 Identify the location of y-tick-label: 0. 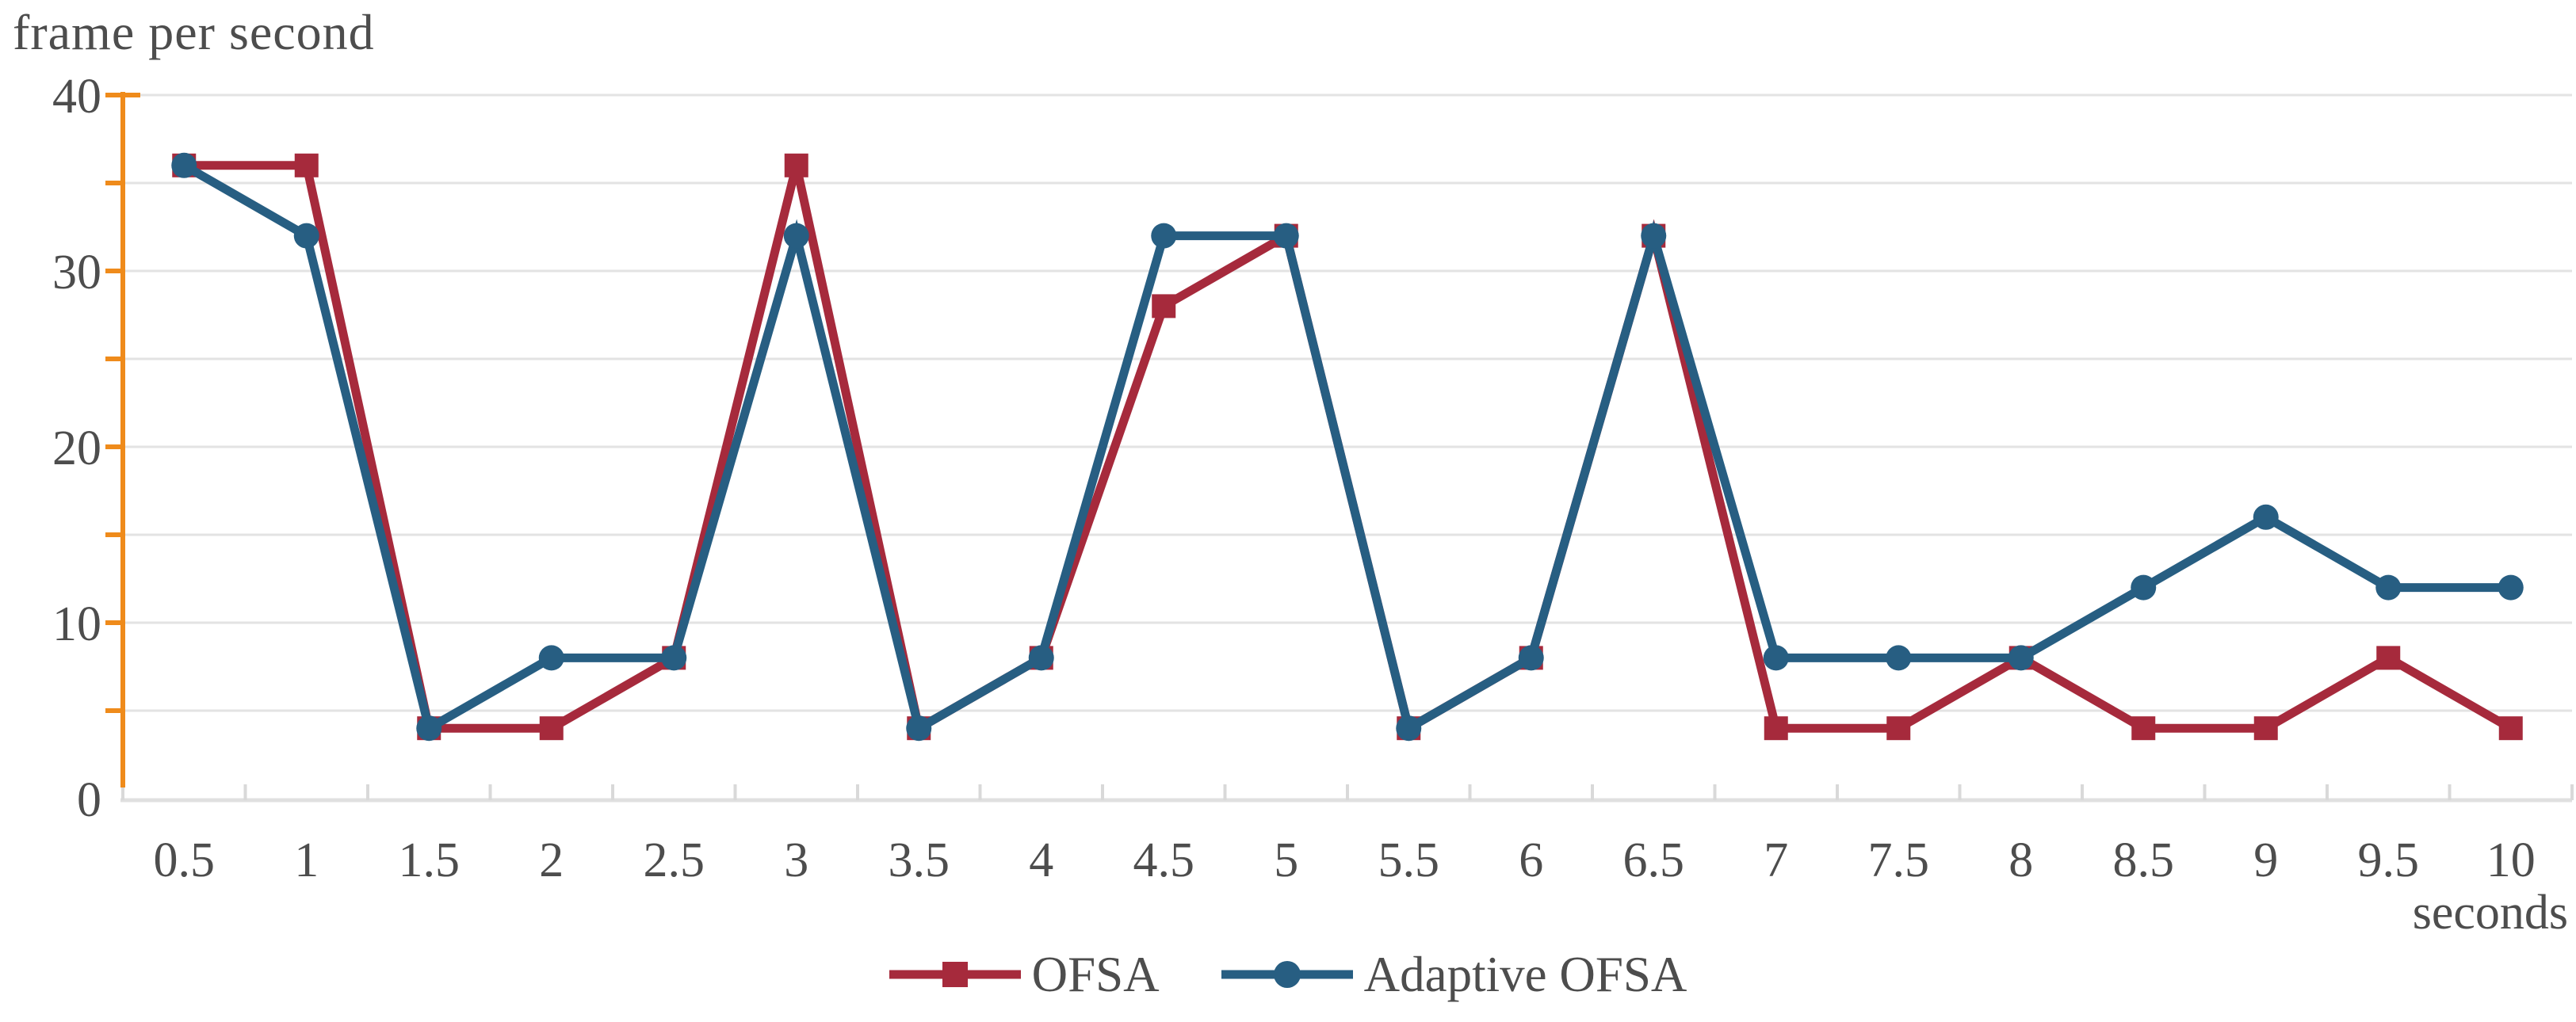
(89, 800).